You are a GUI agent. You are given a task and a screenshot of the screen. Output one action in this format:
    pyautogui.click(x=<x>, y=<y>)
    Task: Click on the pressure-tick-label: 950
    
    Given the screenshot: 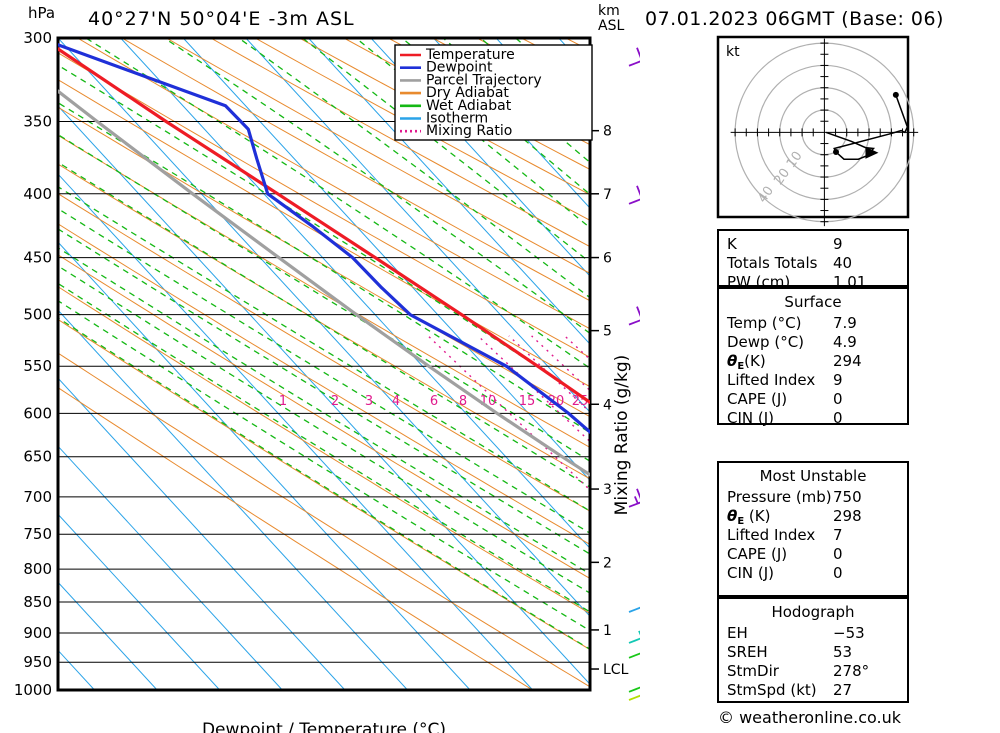 What is the action you would take?
    pyautogui.click(x=37, y=662)
    